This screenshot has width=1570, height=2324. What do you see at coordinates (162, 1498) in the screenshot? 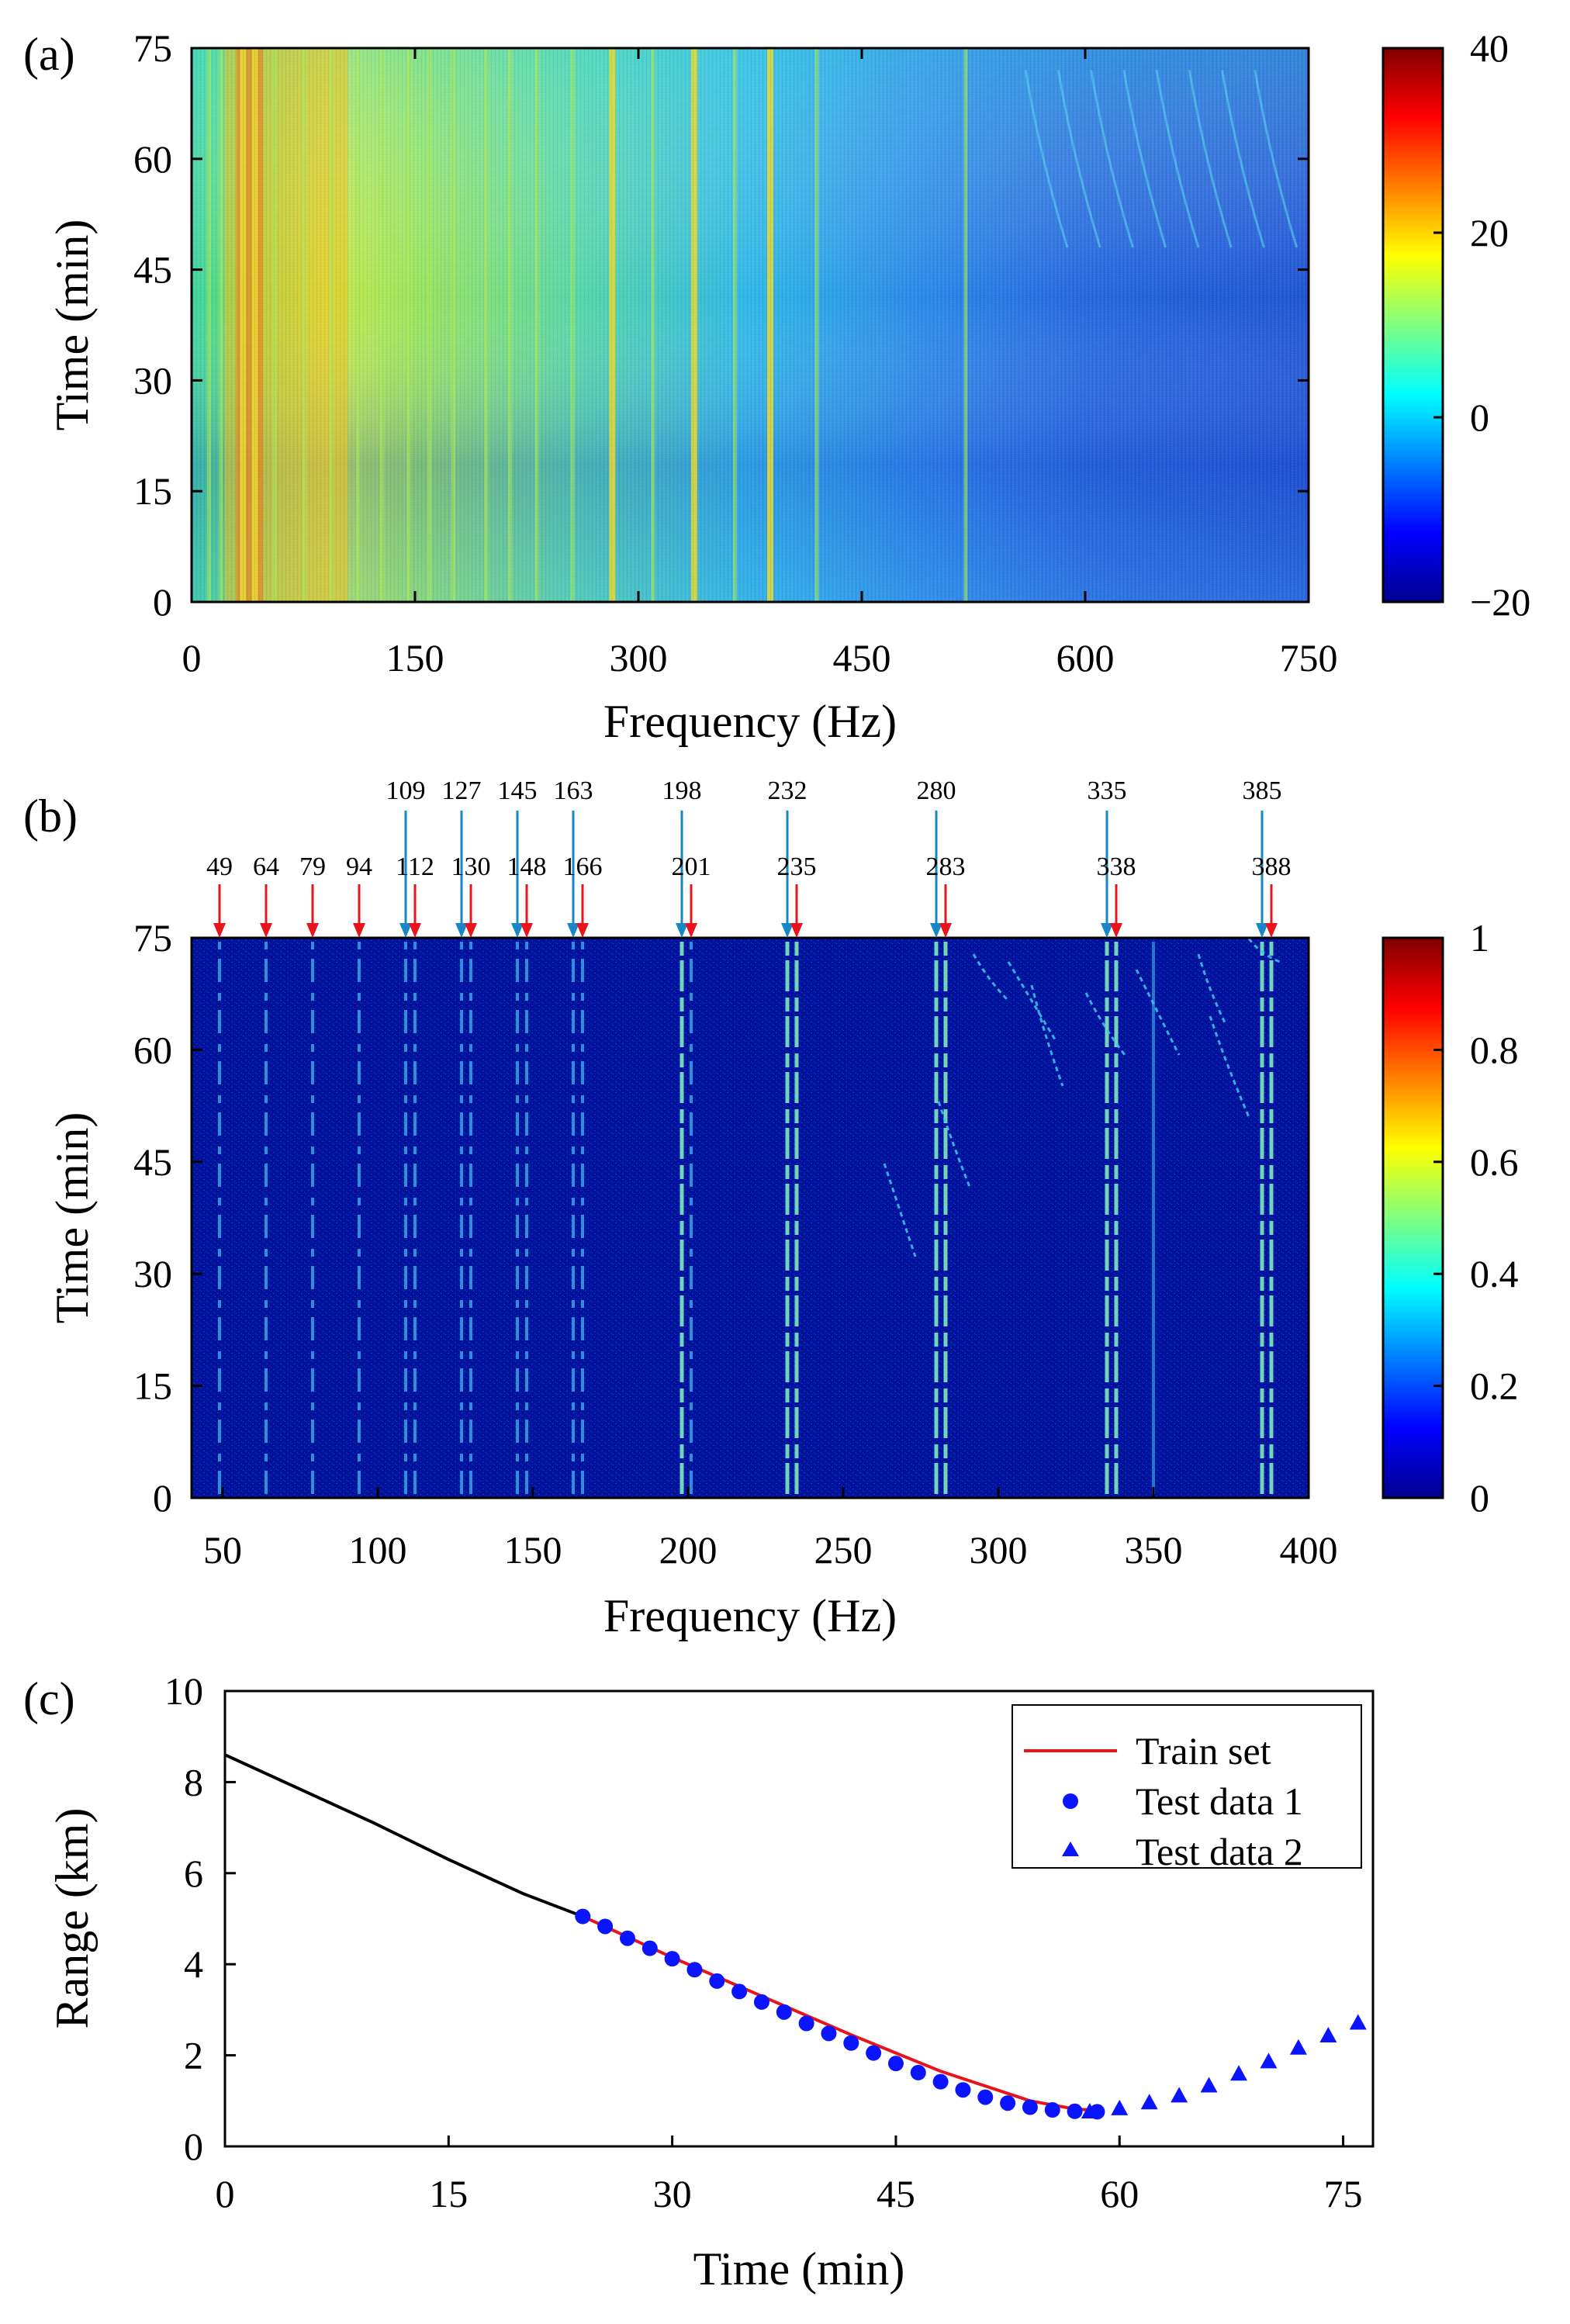
I see `y-tick-label-b: 0` at bounding box center [162, 1498].